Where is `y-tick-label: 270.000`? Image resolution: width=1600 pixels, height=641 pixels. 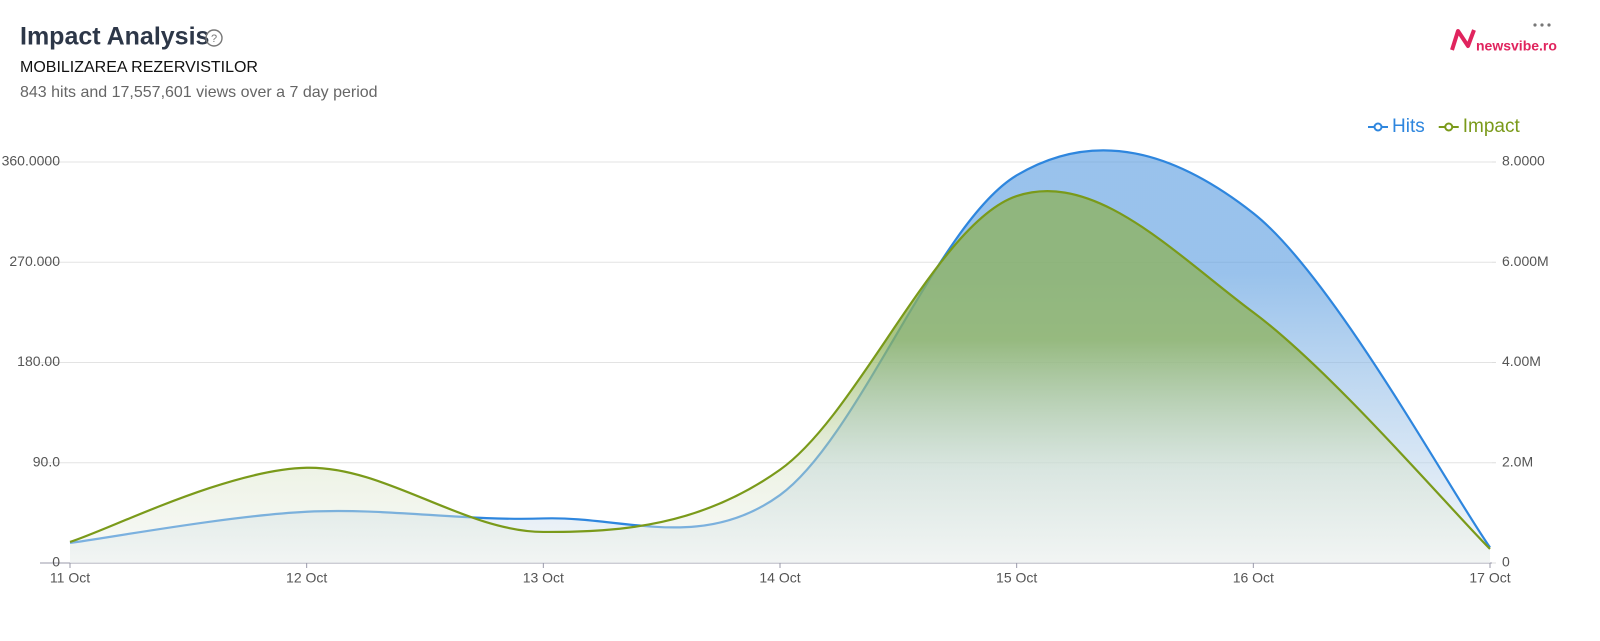
y-tick-label: 270.000 is located at coordinates (34, 261).